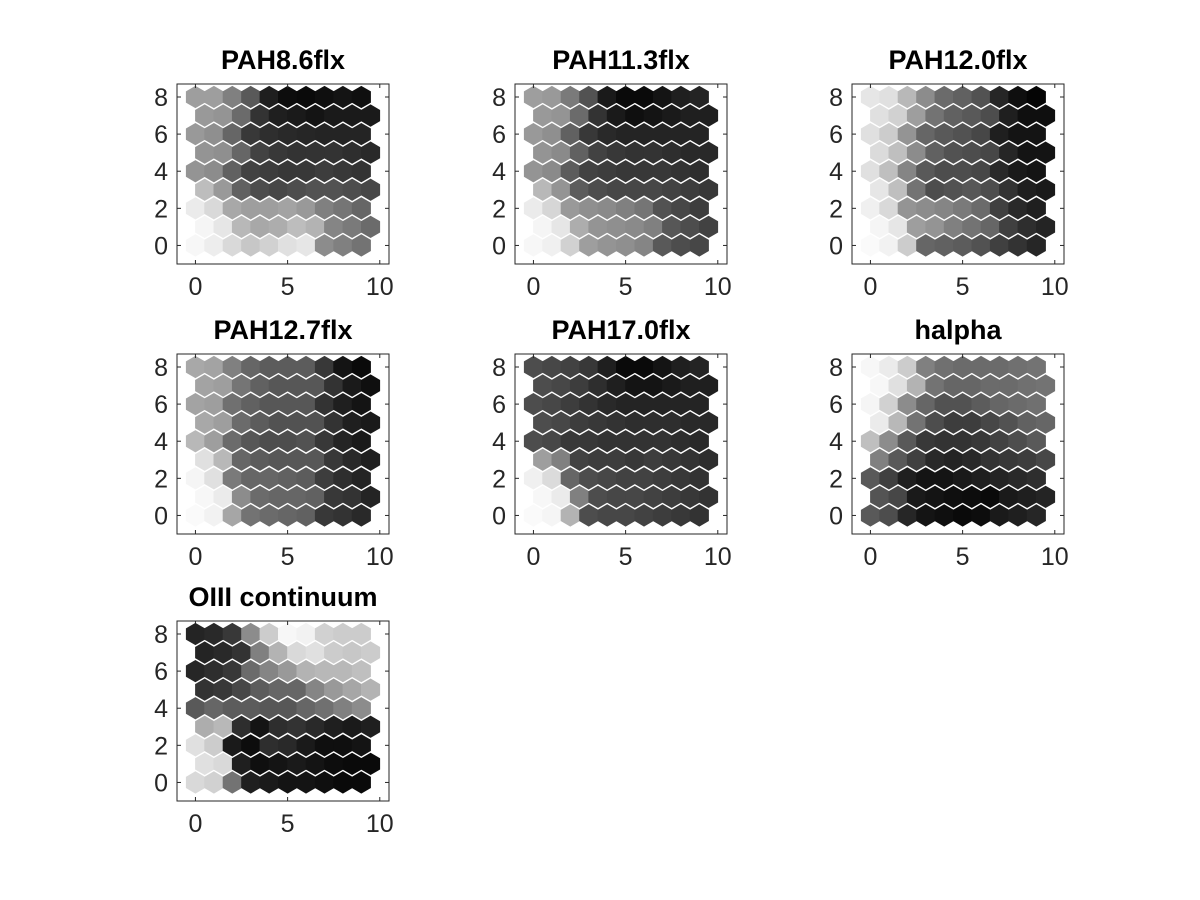 The height and width of the screenshot is (900, 1200). Describe the element at coordinates (958, 330) in the screenshot. I see `panel-title: halpha` at that location.